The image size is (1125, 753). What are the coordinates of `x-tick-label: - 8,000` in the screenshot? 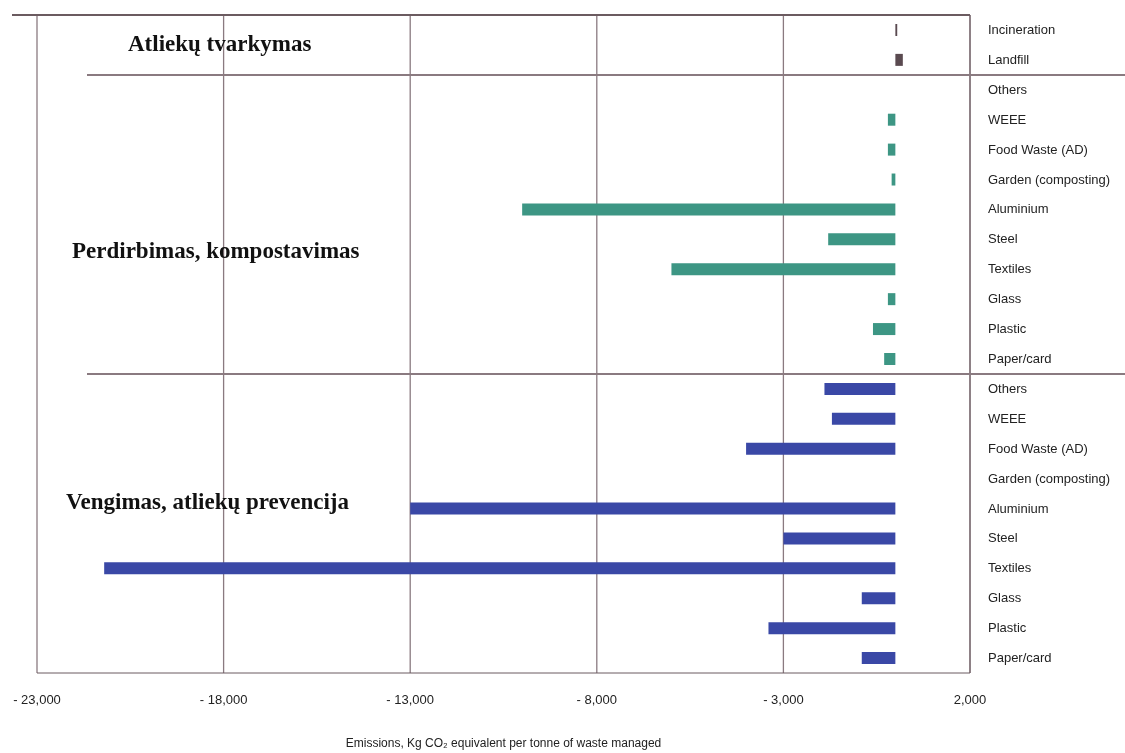 It's located at (597, 700).